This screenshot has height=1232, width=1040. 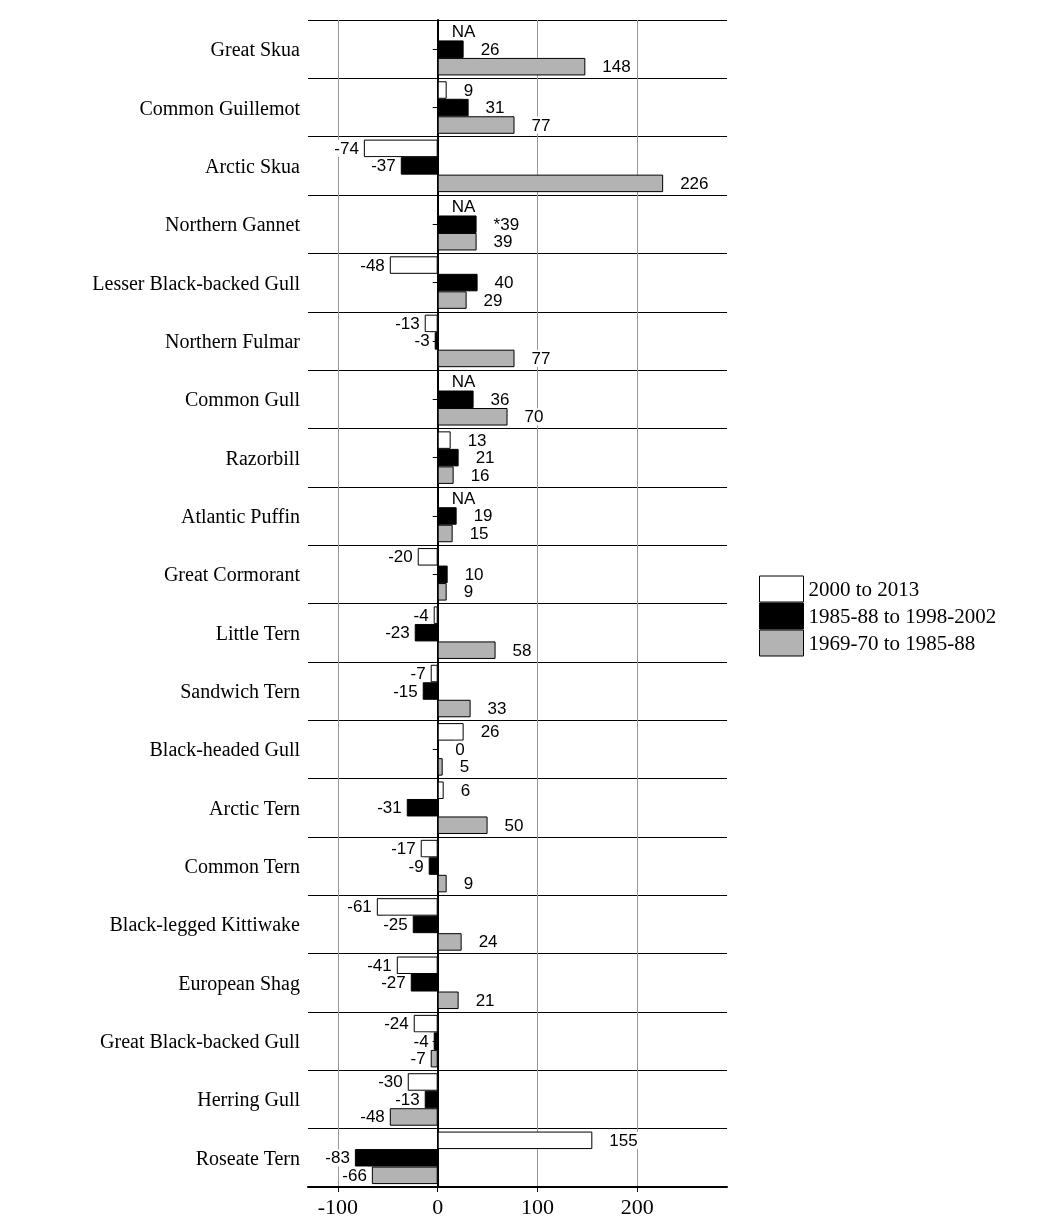 What do you see at coordinates (263, 457) in the screenshot?
I see `y-tick-label: Razorbill` at bounding box center [263, 457].